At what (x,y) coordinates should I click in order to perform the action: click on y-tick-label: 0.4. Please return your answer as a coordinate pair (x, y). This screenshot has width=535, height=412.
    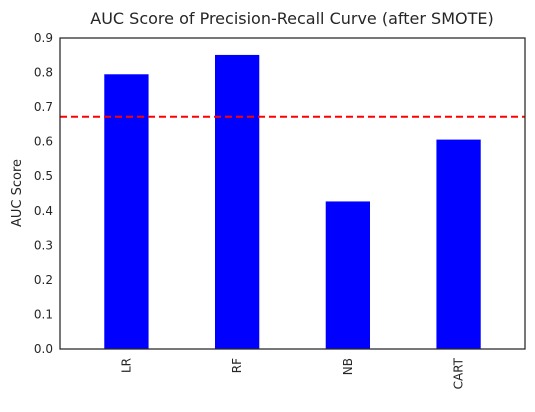
    Looking at the image, I should click on (43, 211).